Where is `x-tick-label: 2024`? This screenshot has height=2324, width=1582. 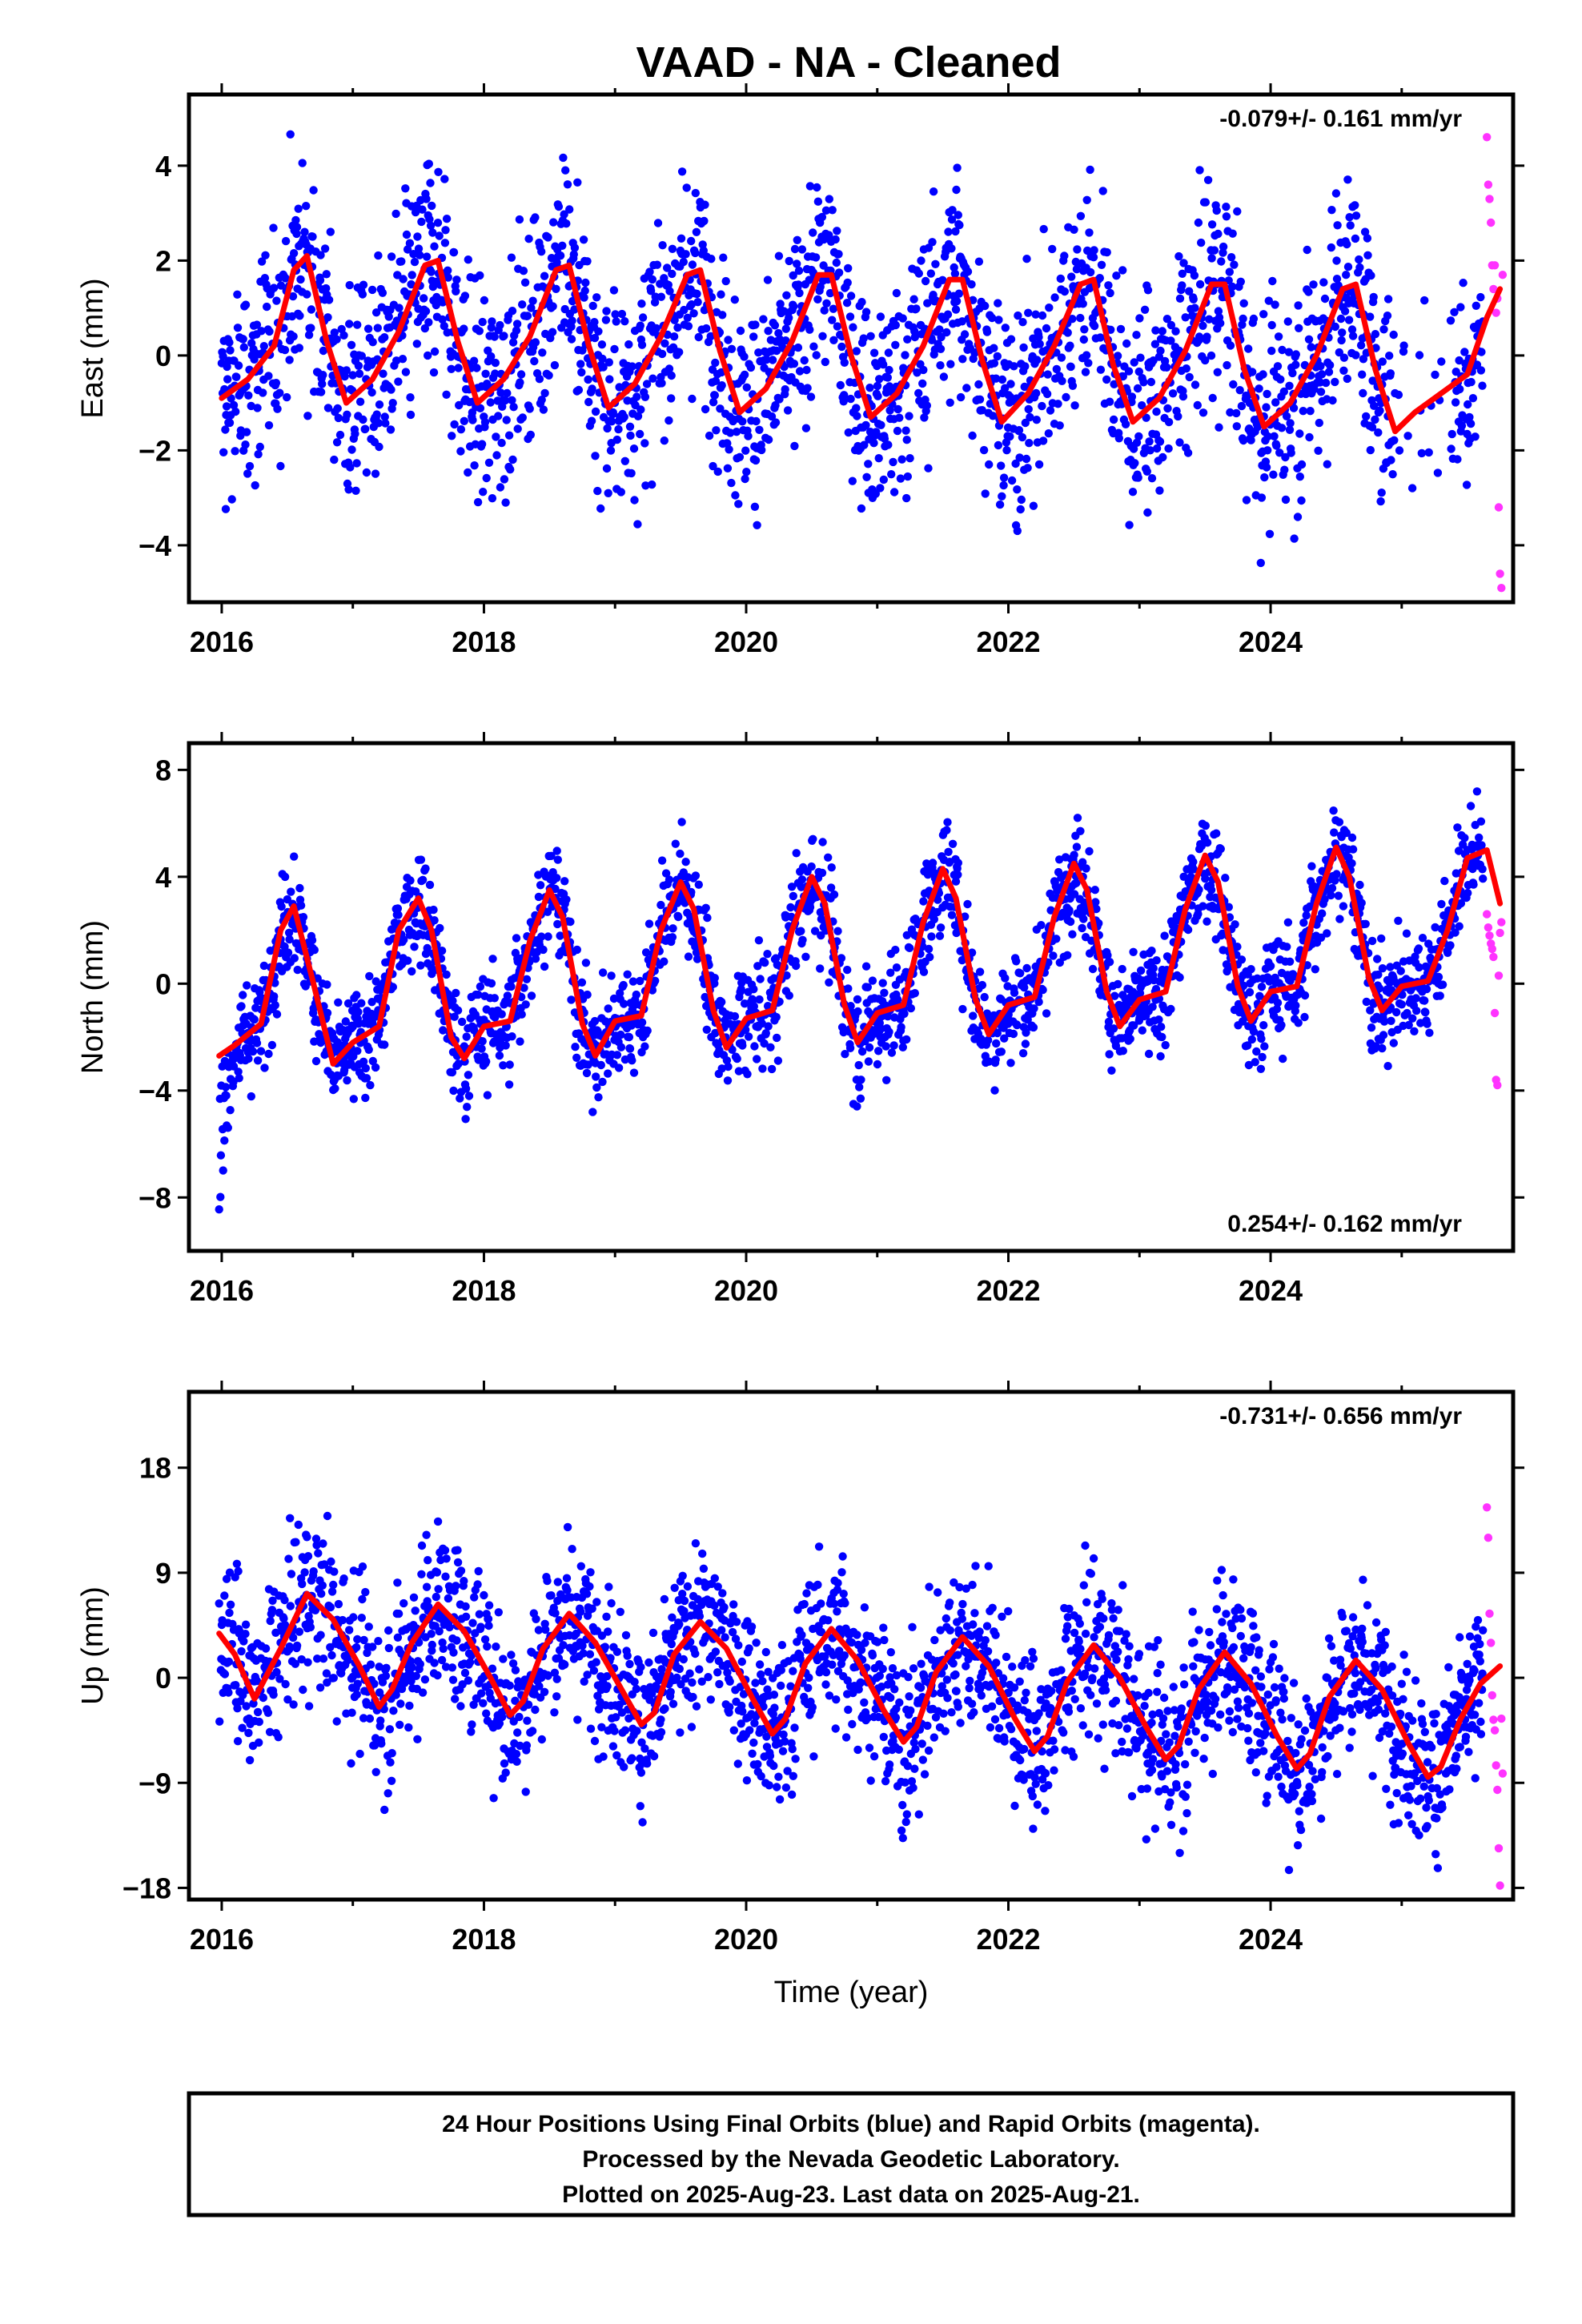 x-tick-label: 2024 is located at coordinates (1271, 641).